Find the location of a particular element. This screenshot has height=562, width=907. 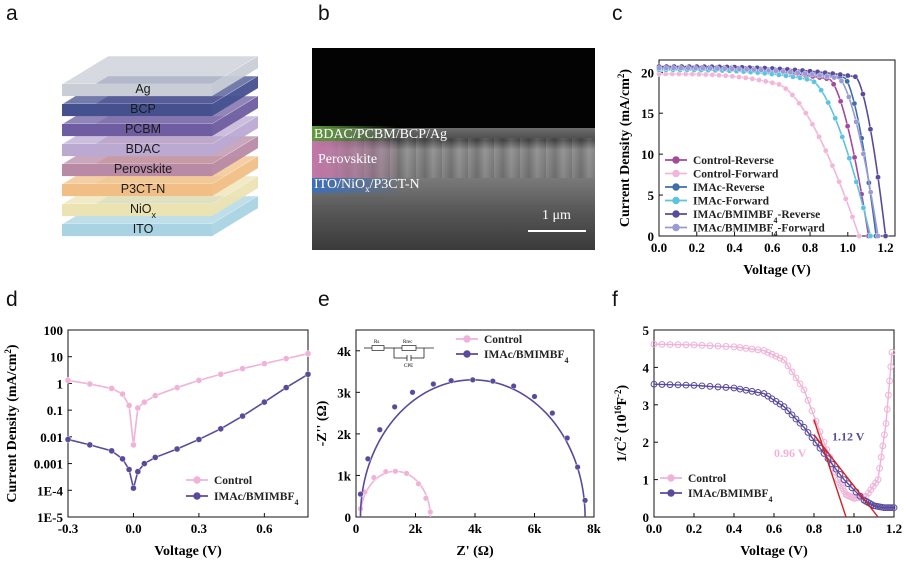

panel-label-b: b is located at coordinates (324, 13).